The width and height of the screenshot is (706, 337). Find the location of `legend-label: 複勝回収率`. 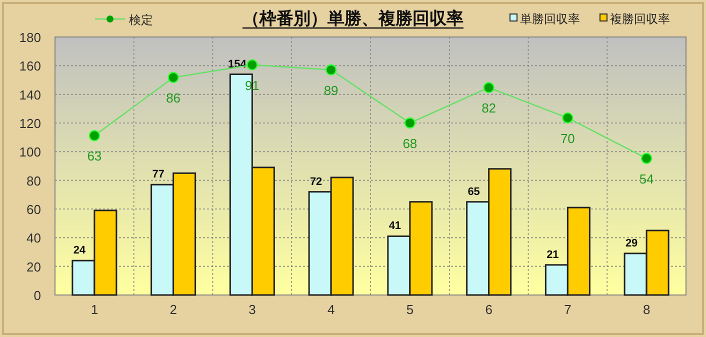

legend-label: 複勝回収率 is located at coordinates (640, 19).